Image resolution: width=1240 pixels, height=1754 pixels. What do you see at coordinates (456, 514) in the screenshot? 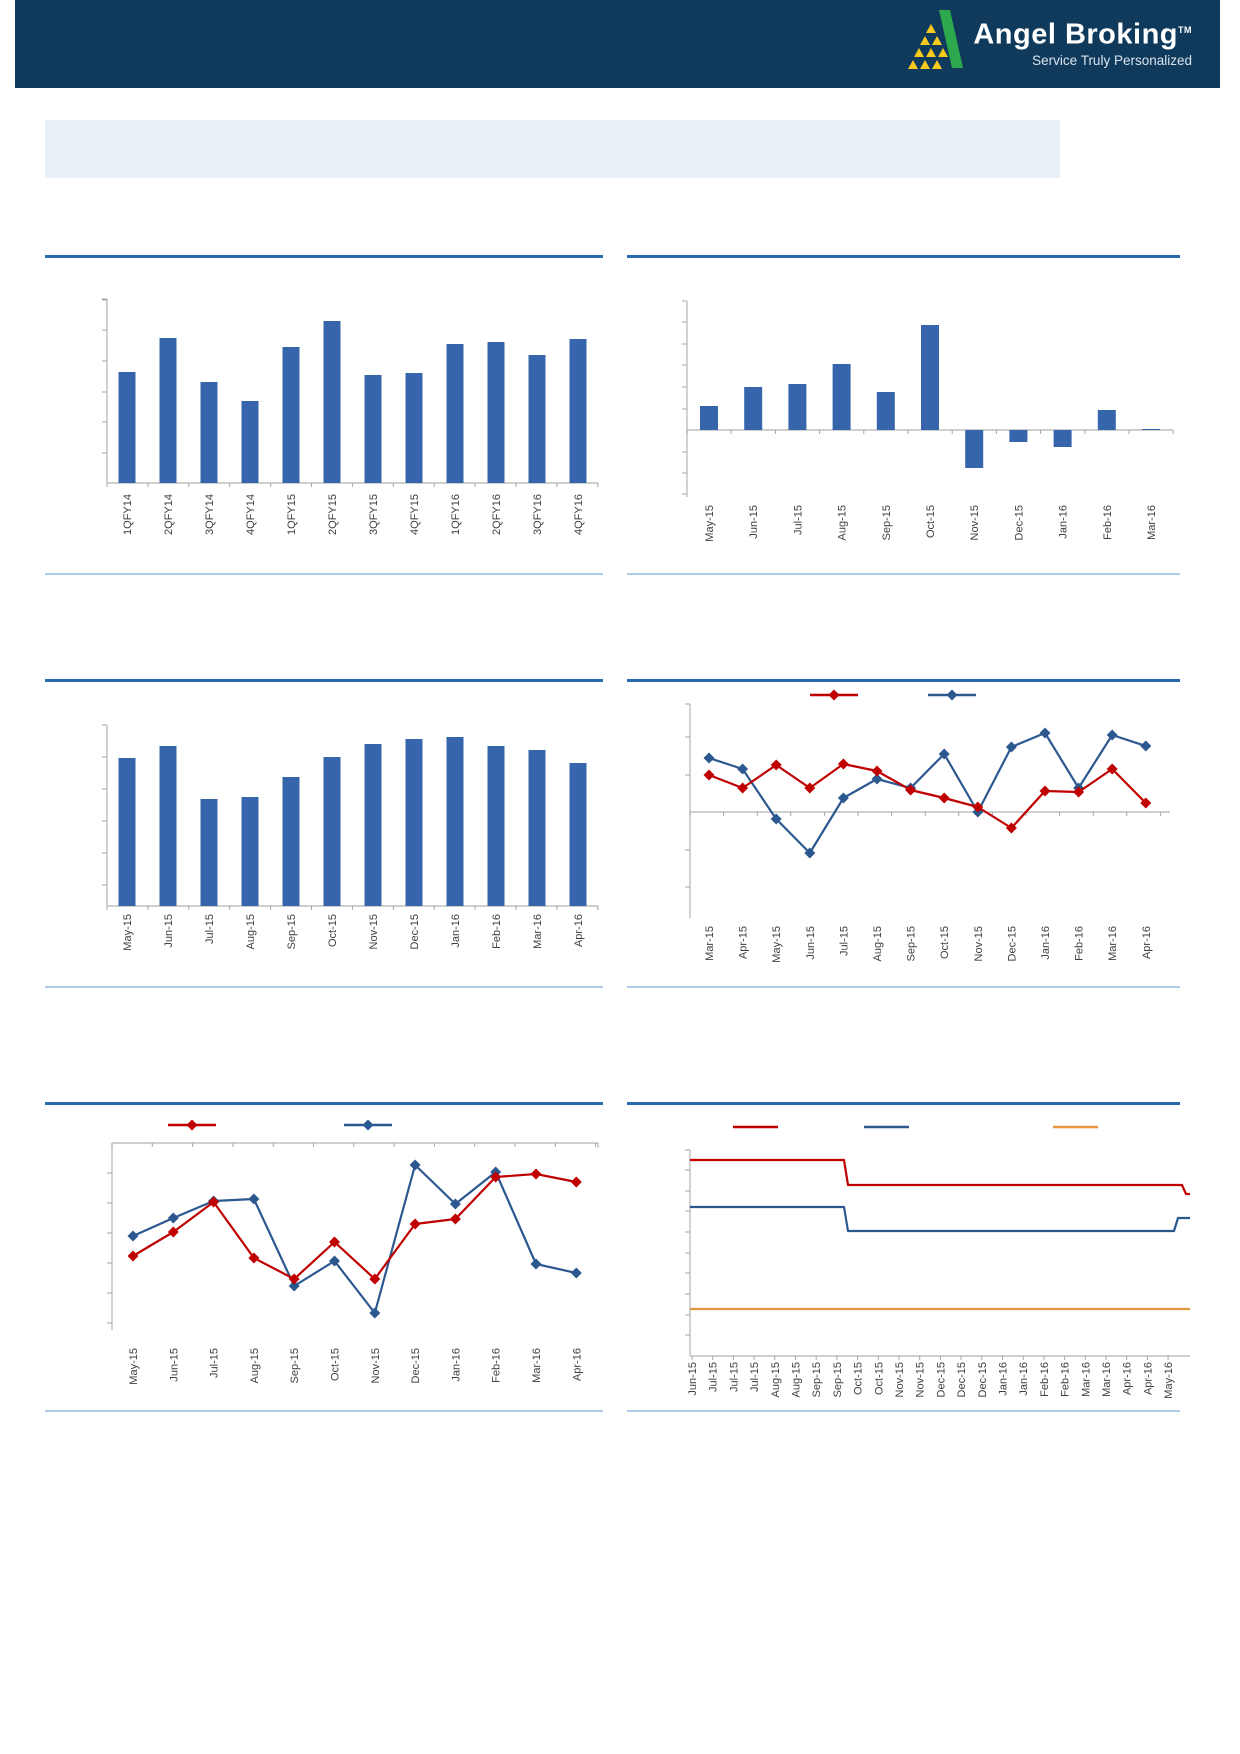
I see `x-axis-label: 1QFY16` at bounding box center [456, 514].